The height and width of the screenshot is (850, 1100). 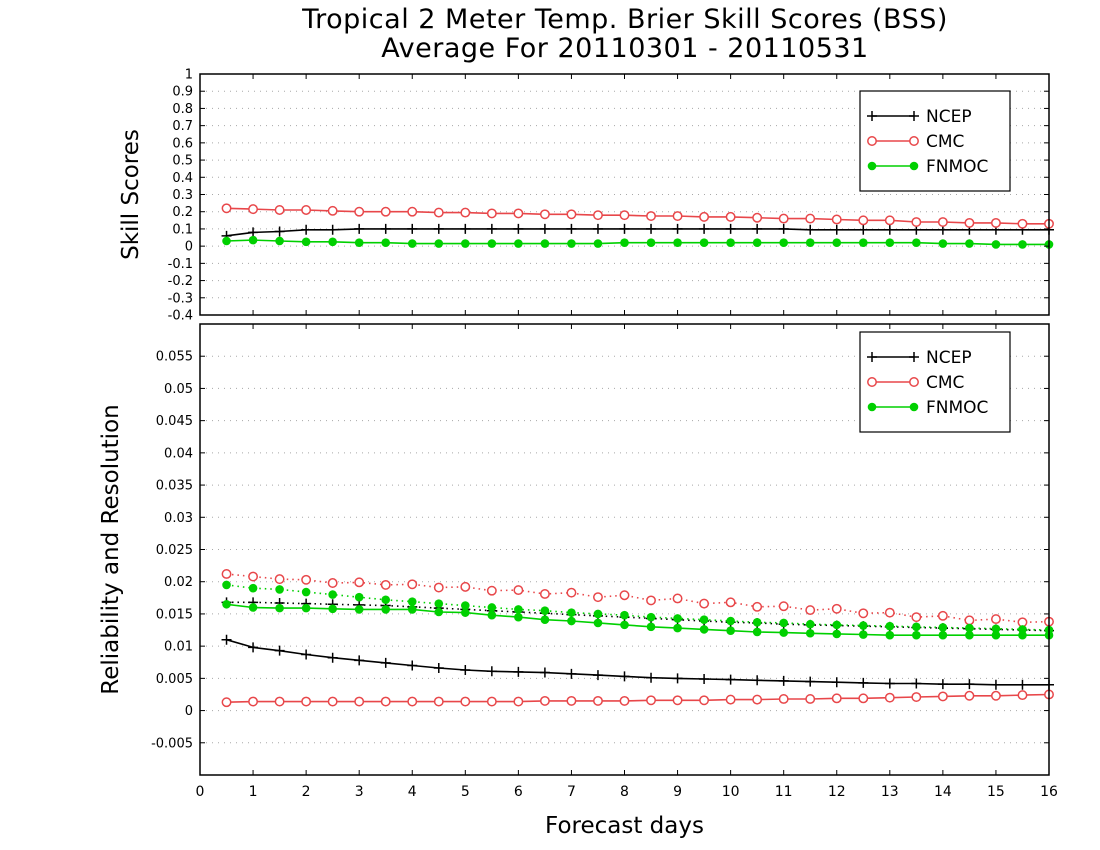 I want to click on series-ncep-solid, so click(x=637, y=232).